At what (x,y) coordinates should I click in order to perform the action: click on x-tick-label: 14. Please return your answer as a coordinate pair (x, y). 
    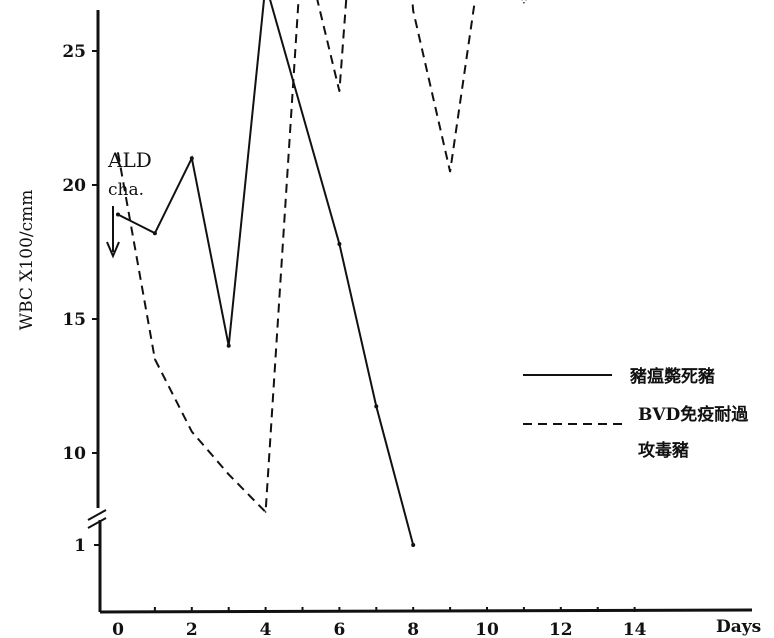
    Looking at the image, I should click on (635, 629).